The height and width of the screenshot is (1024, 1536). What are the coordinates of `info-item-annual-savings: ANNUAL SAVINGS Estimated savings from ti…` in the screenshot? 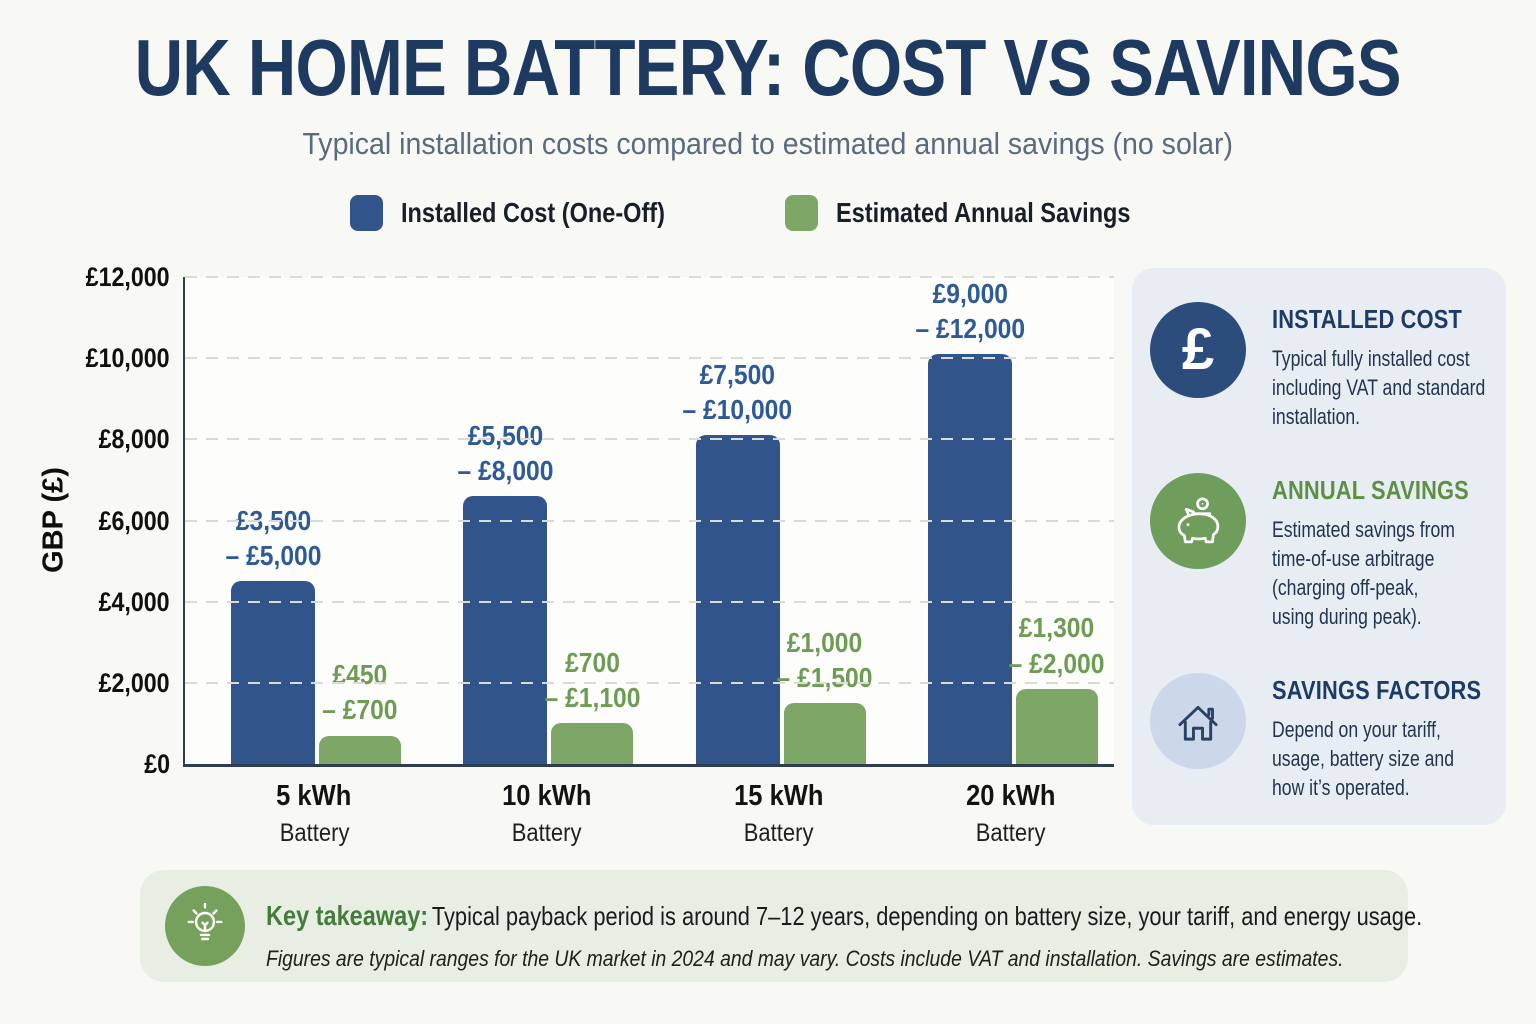 It's located at (1319, 552).